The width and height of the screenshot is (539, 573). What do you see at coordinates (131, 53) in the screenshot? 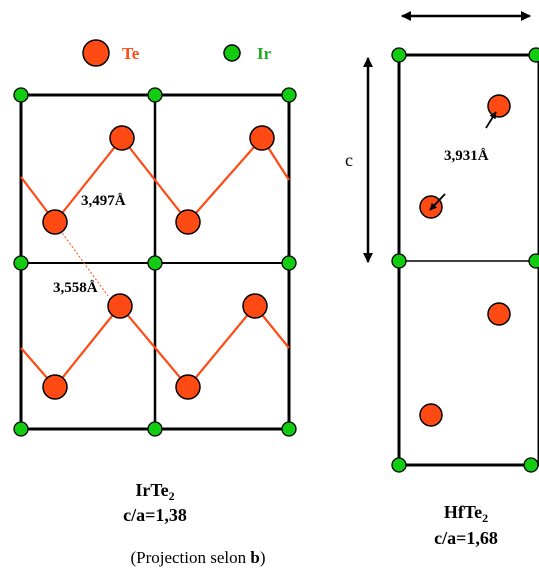
I see `legend-te-label: Te` at bounding box center [131, 53].